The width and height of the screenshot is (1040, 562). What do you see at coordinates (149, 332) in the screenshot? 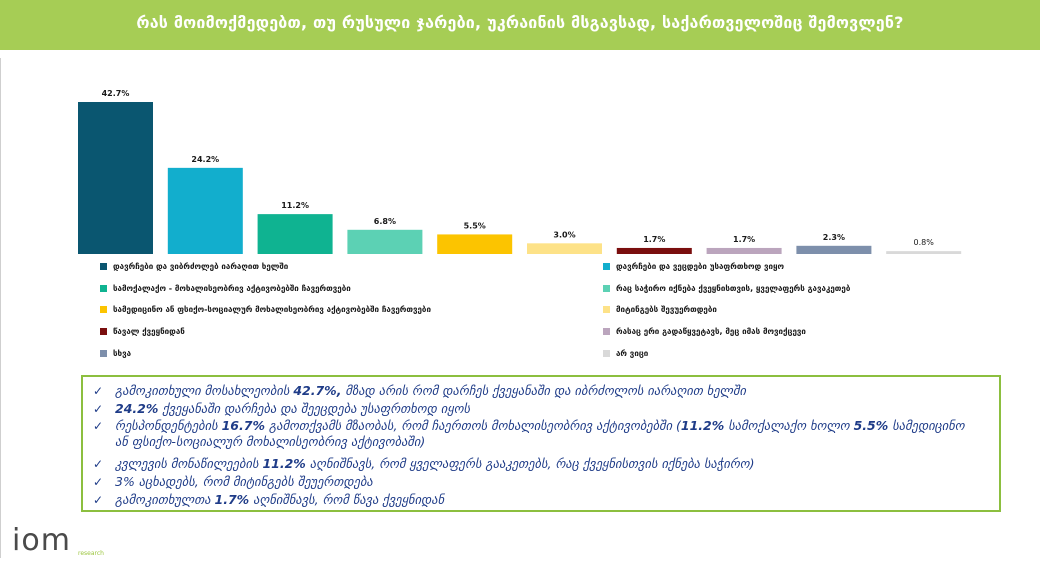
I see `legend-label: წავალ ქვეყნიდან` at bounding box center [149, 332].